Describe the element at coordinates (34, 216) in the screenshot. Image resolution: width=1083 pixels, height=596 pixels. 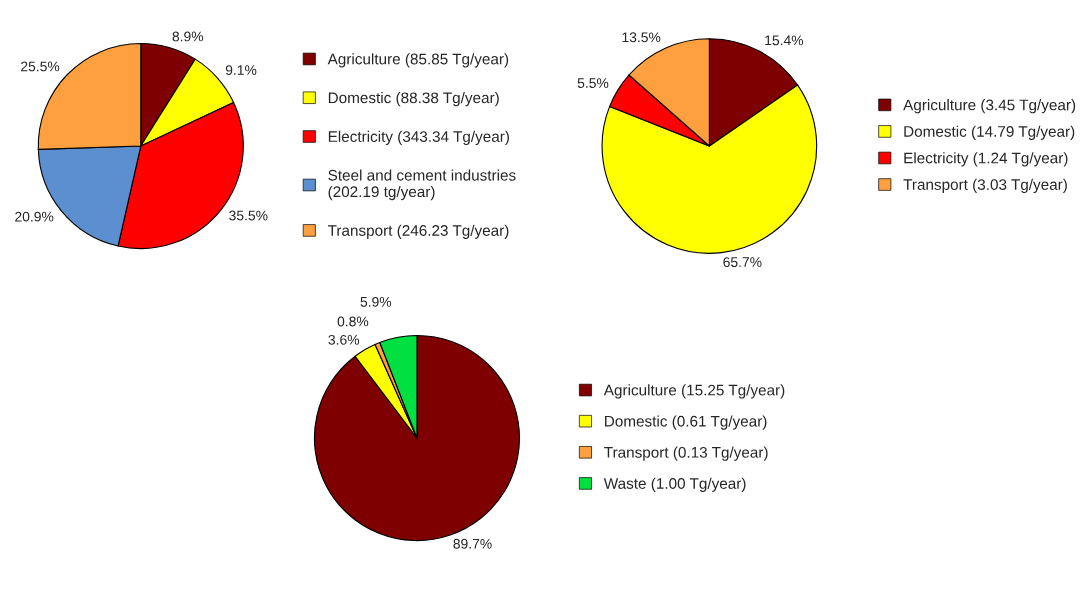
I see `data-label: 20.9%` at that location.